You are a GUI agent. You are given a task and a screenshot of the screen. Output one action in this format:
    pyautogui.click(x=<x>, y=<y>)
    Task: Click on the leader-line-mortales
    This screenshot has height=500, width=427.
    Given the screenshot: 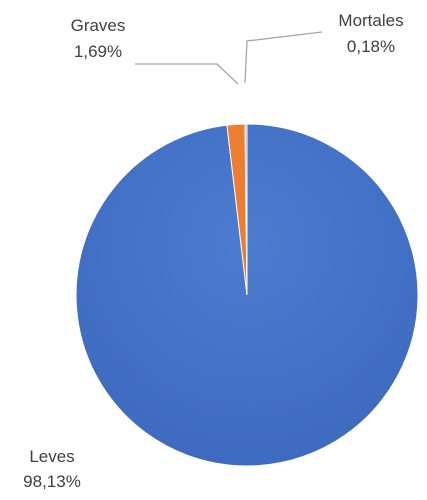 What is the action you would take?
    pyautogui.click(x=283, y=57)
    